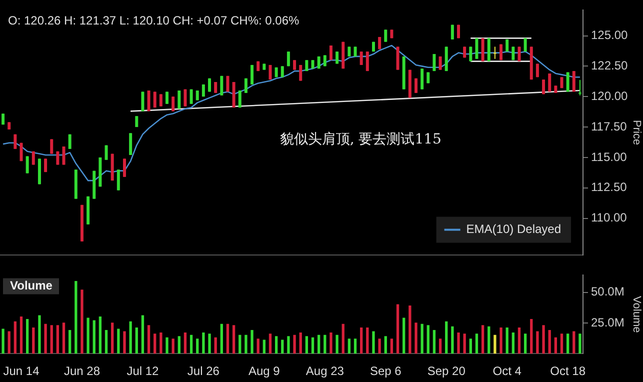  What do you see at coordinates (609, 157) in the screenshot?
I see `y-tick-label: 115.00` at bounding box center [609, 157].